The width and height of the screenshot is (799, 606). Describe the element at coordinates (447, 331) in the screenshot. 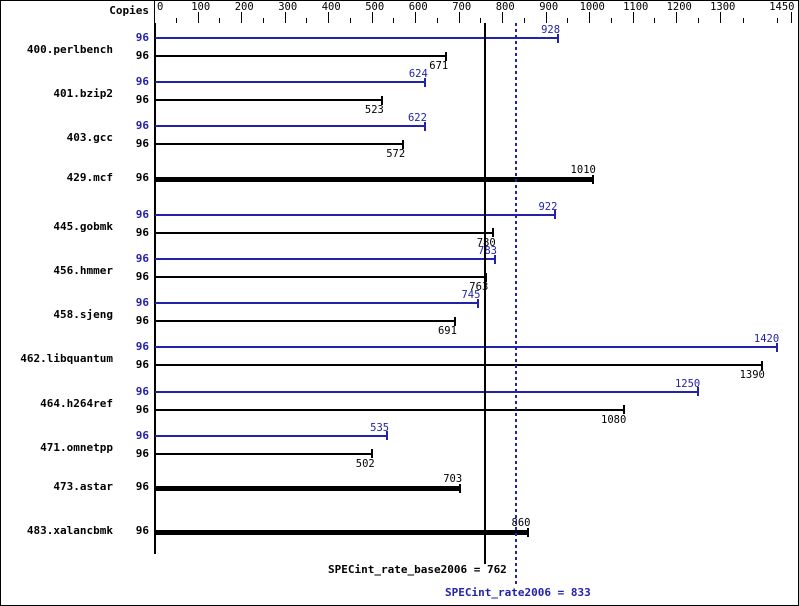

I see `bar-value-label: 691` at that location.